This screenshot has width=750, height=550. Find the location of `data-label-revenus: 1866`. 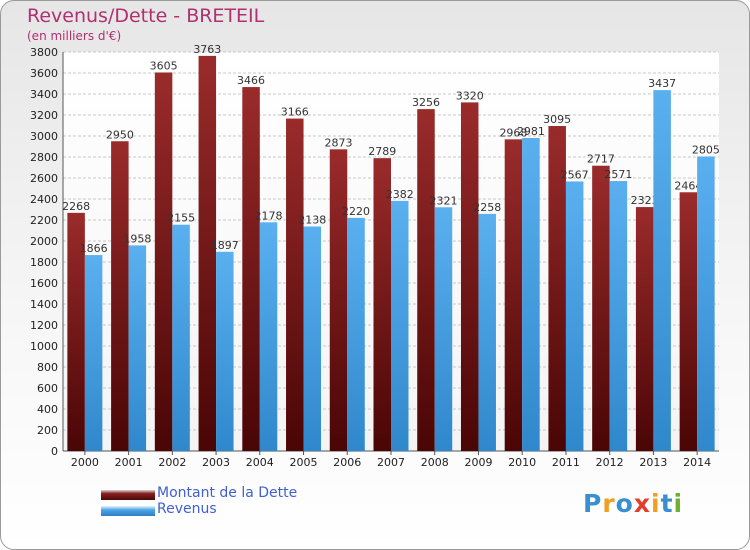

data-label-revenus: 1866 is located at coordinates (94, 248).